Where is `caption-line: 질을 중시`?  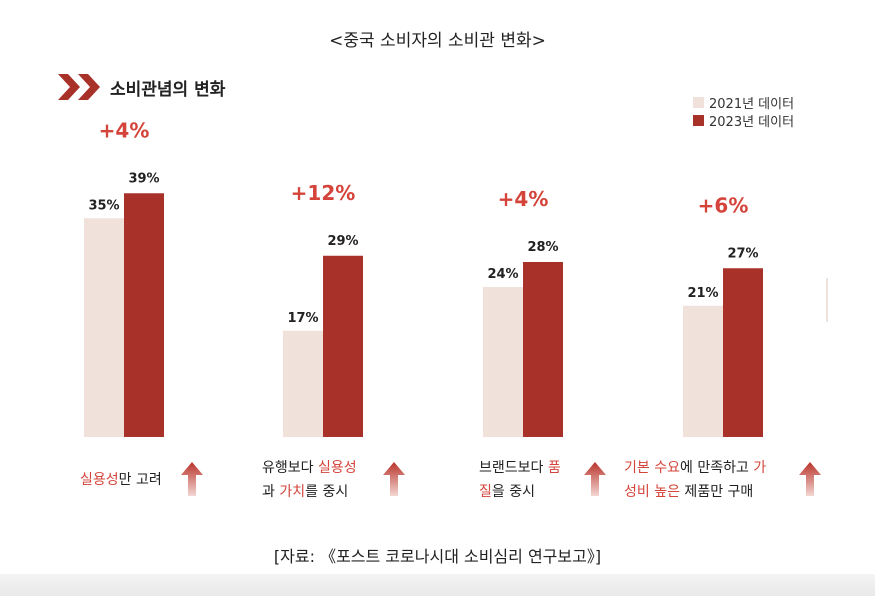 caption-line: 질을 중시 is located at coordinates (520, 492).